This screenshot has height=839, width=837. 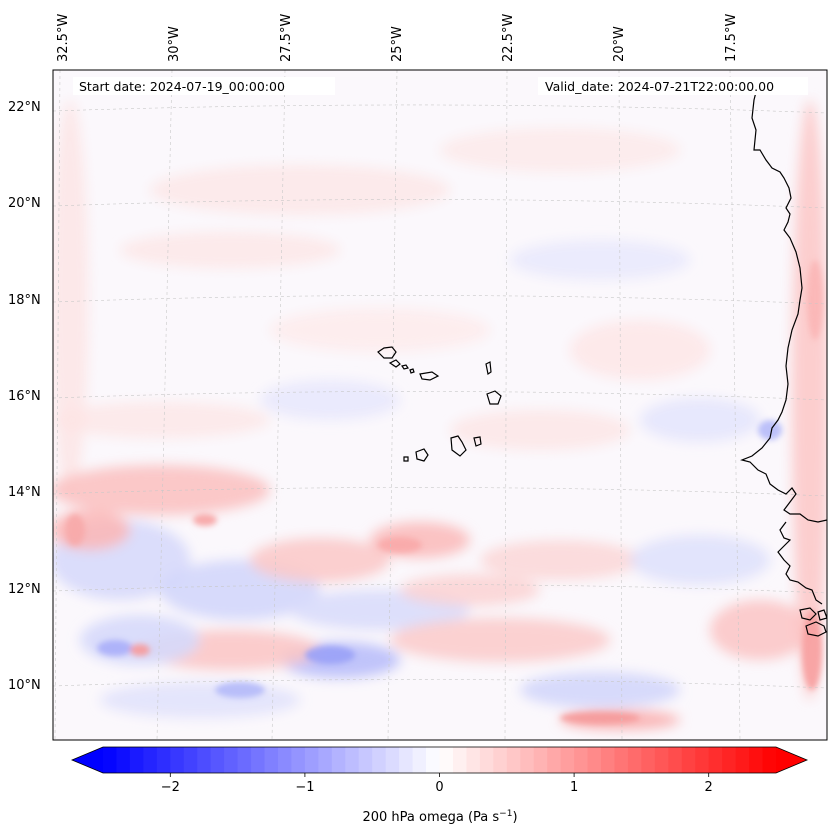 What do you see at coordinates (170, 787) in the screenshot?
I see `colorbar-tick-label: −2` at bounding box center [170, 787].